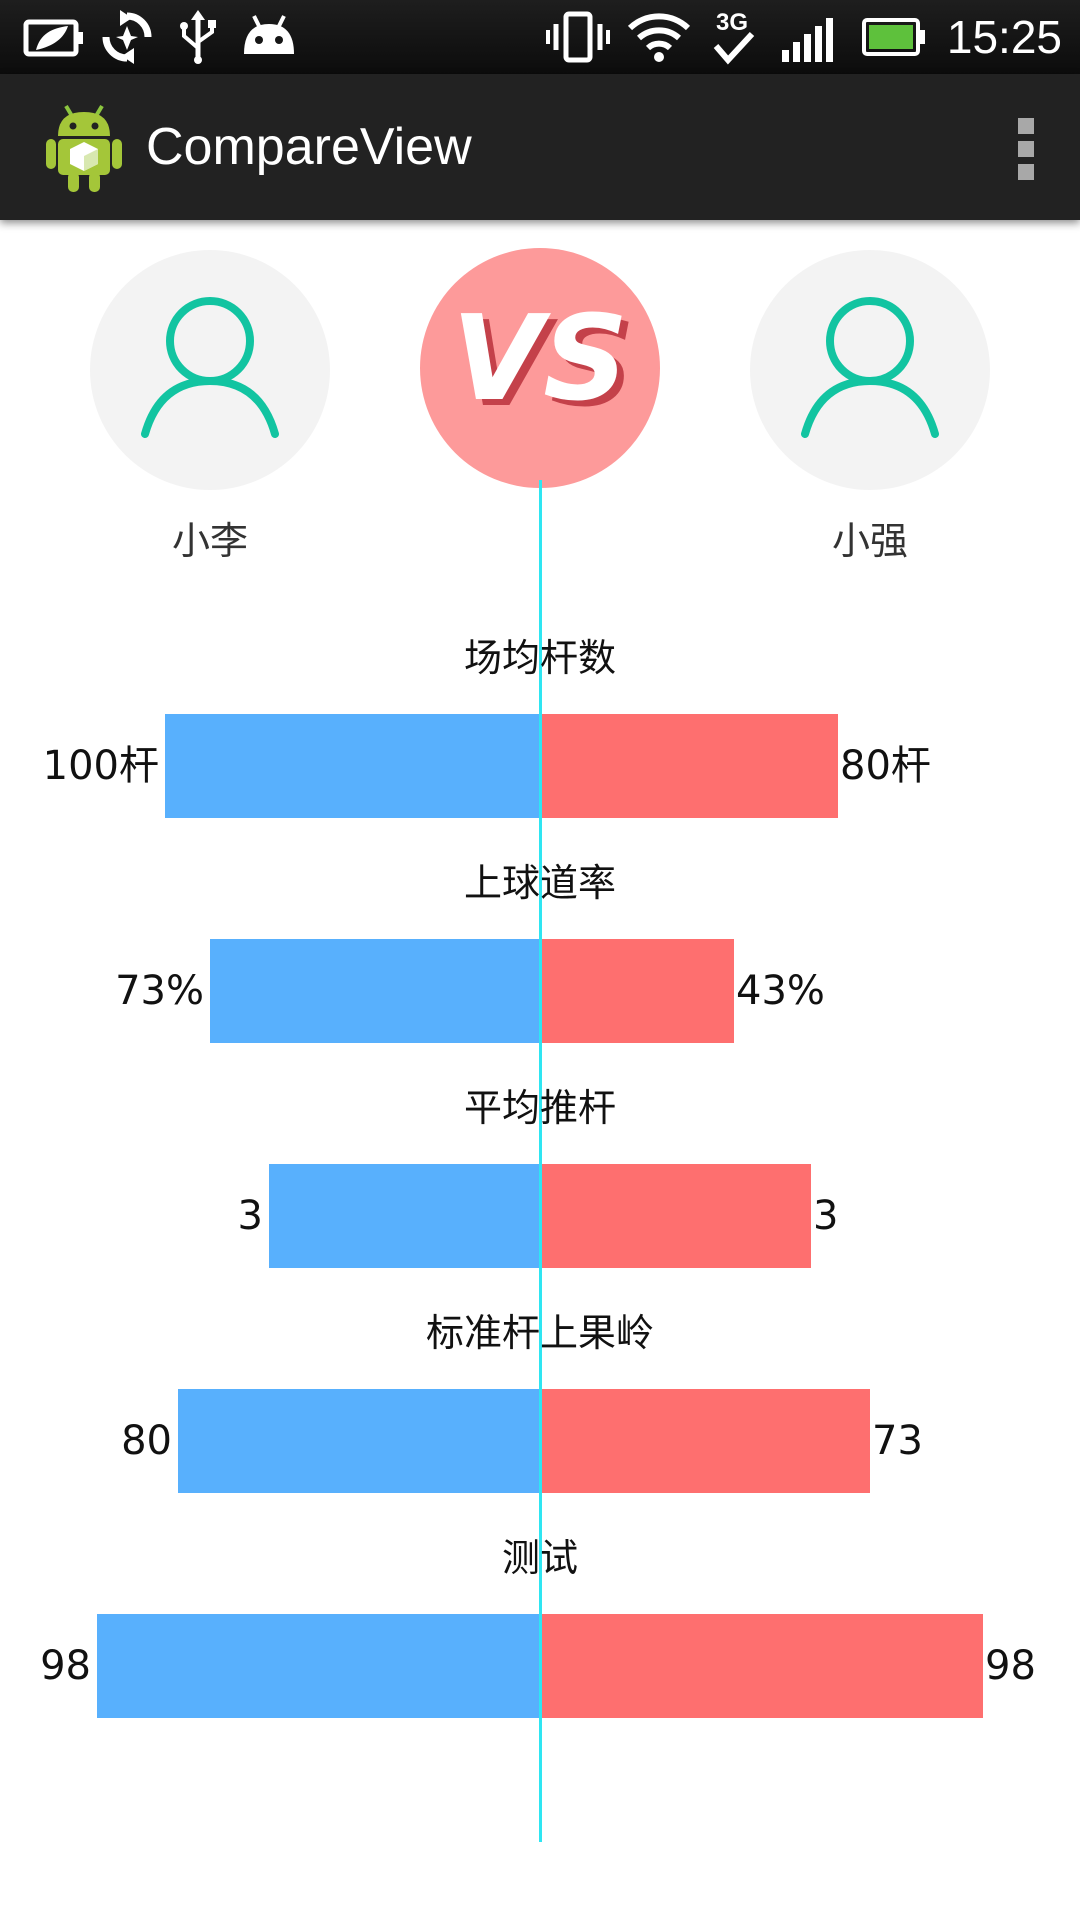 The width and height of the screenshot is (1080, 1920). Describe the element at coordinates (146, 1441) in the screenshot. I see `left-value-label: 80` at that location.